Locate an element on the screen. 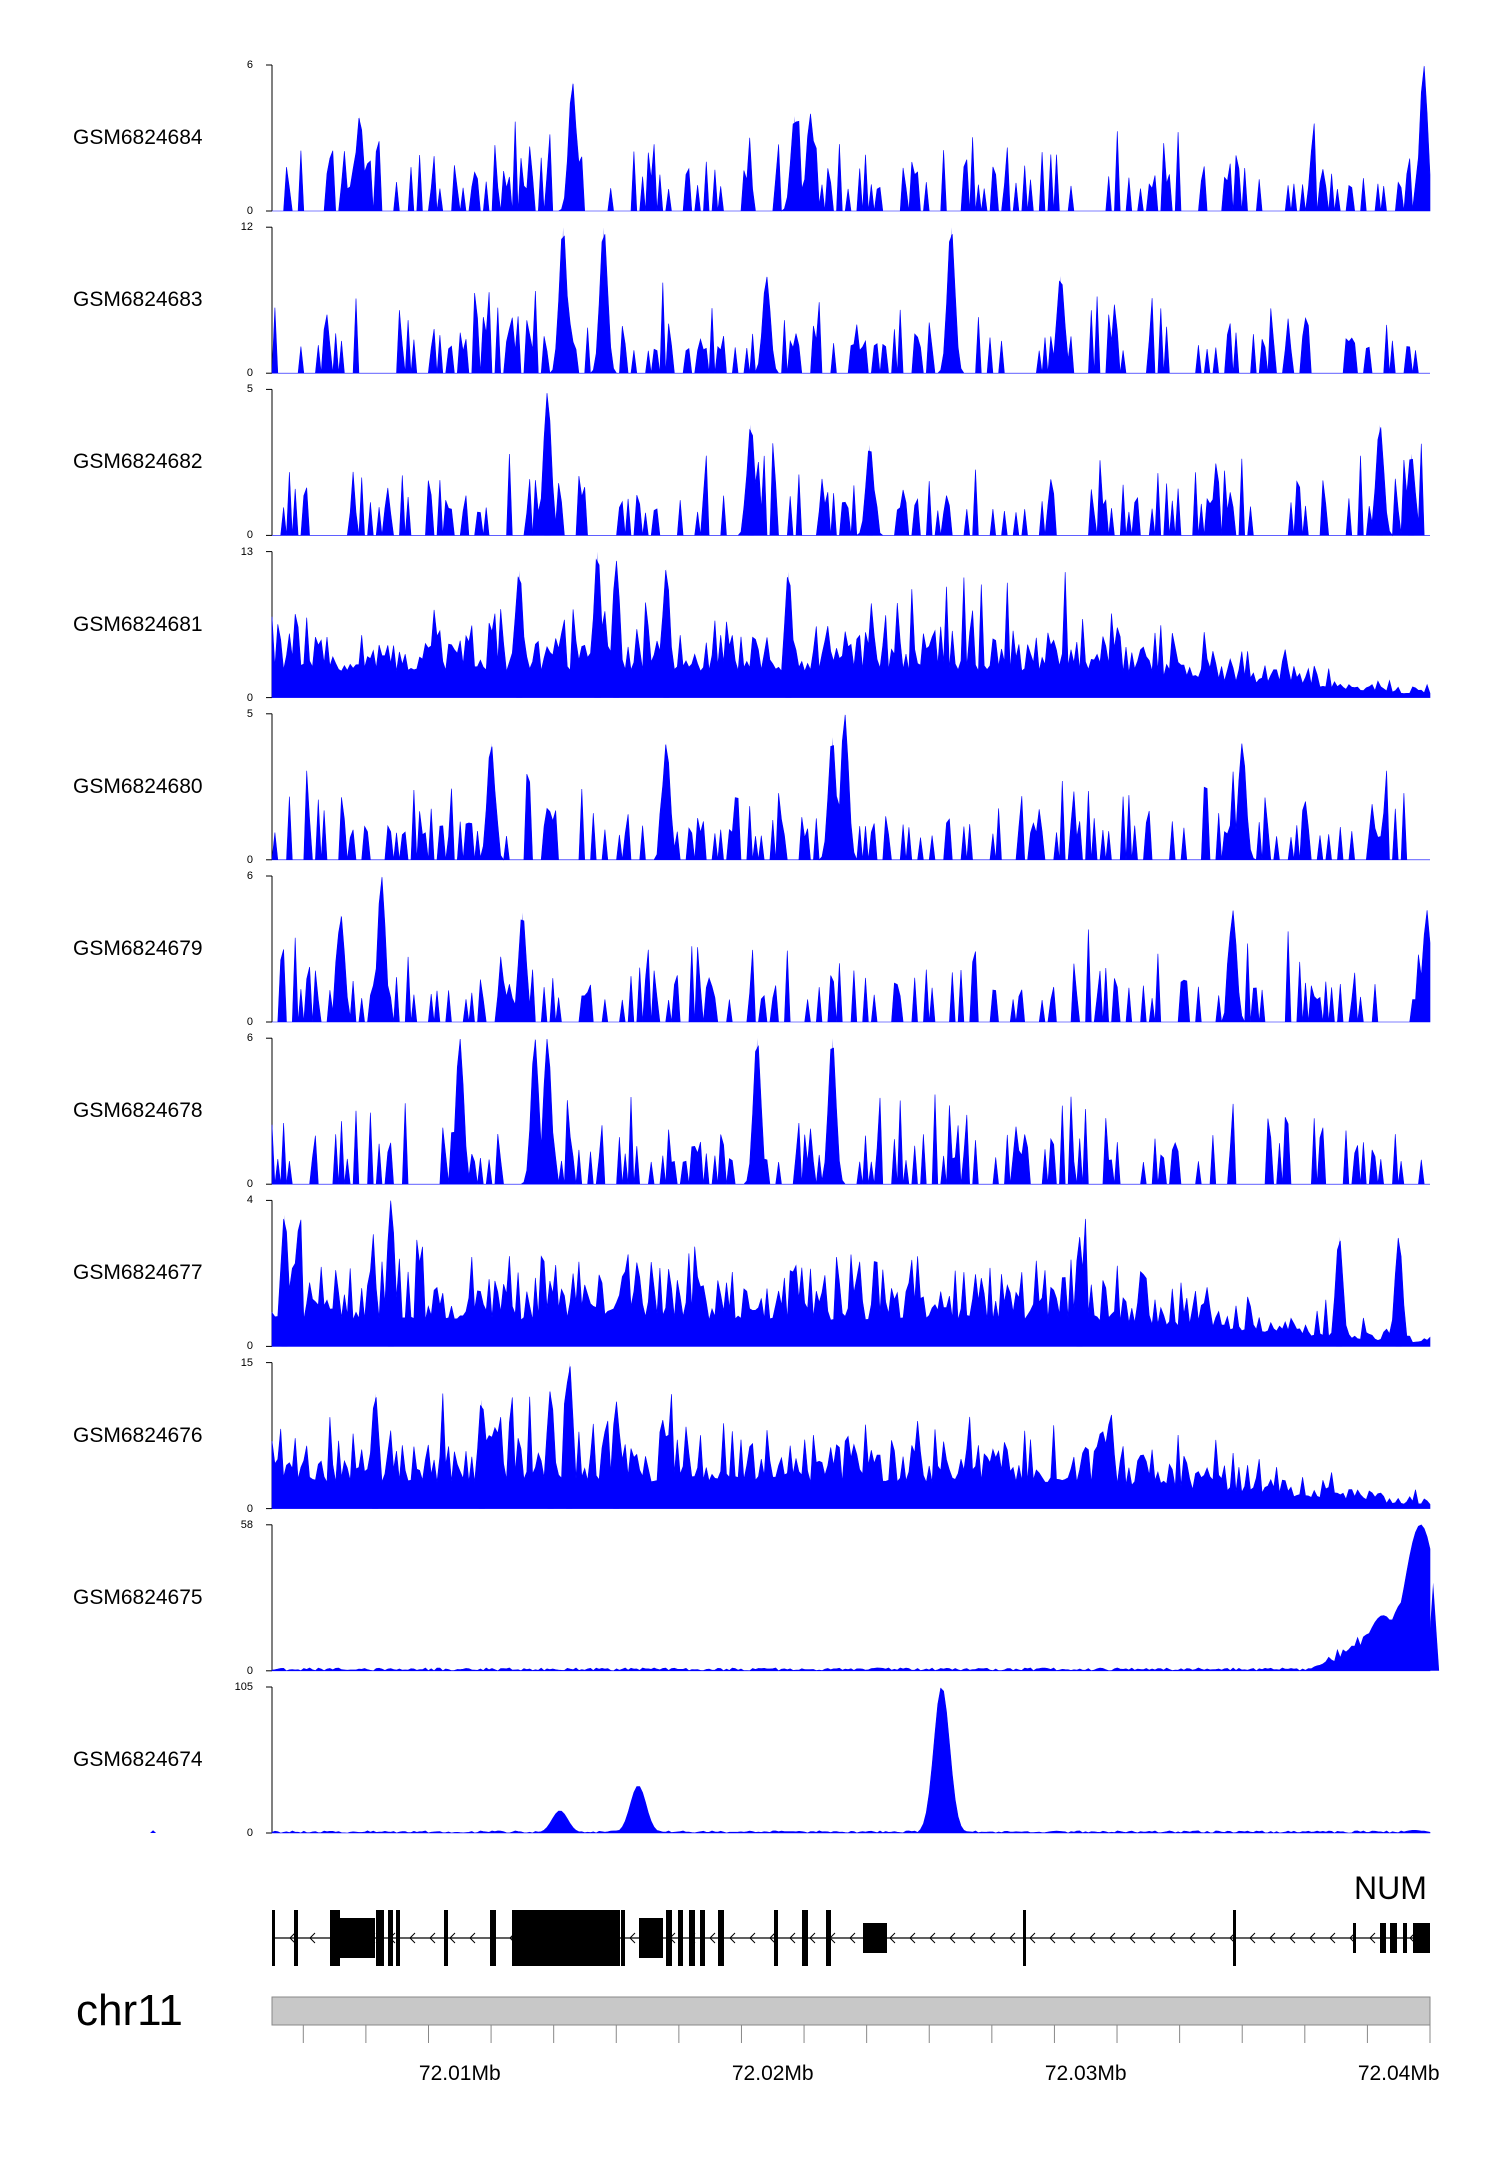  y-max-label: 58 is located at coordinates (246, 1524).